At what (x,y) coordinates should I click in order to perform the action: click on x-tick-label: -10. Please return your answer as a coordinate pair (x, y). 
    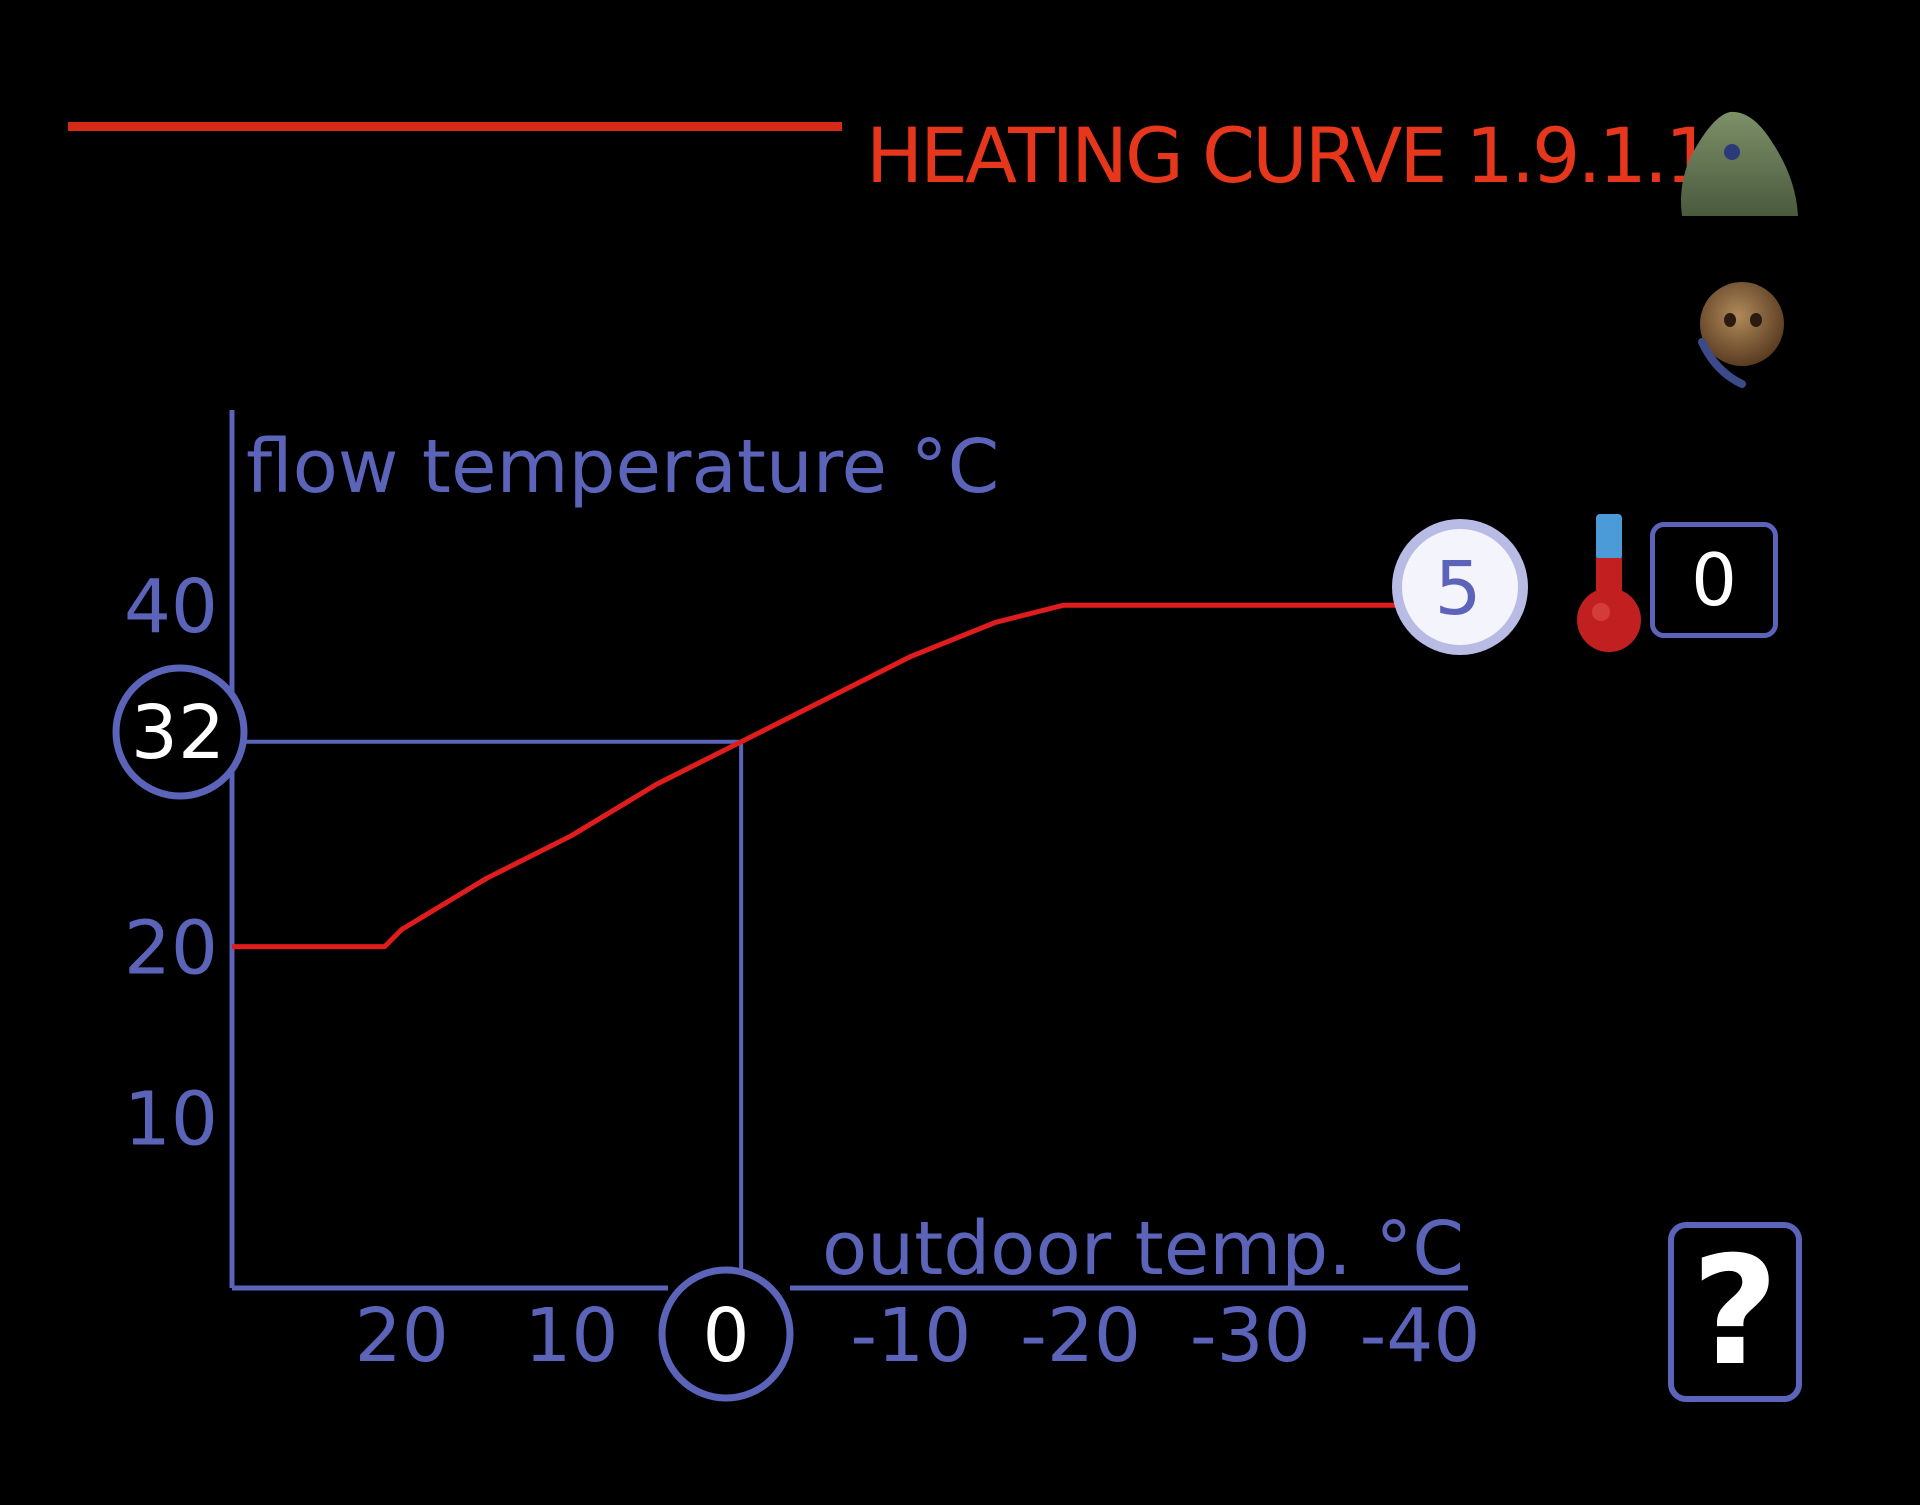
    Looking at the image, I should click on (910, 1336).